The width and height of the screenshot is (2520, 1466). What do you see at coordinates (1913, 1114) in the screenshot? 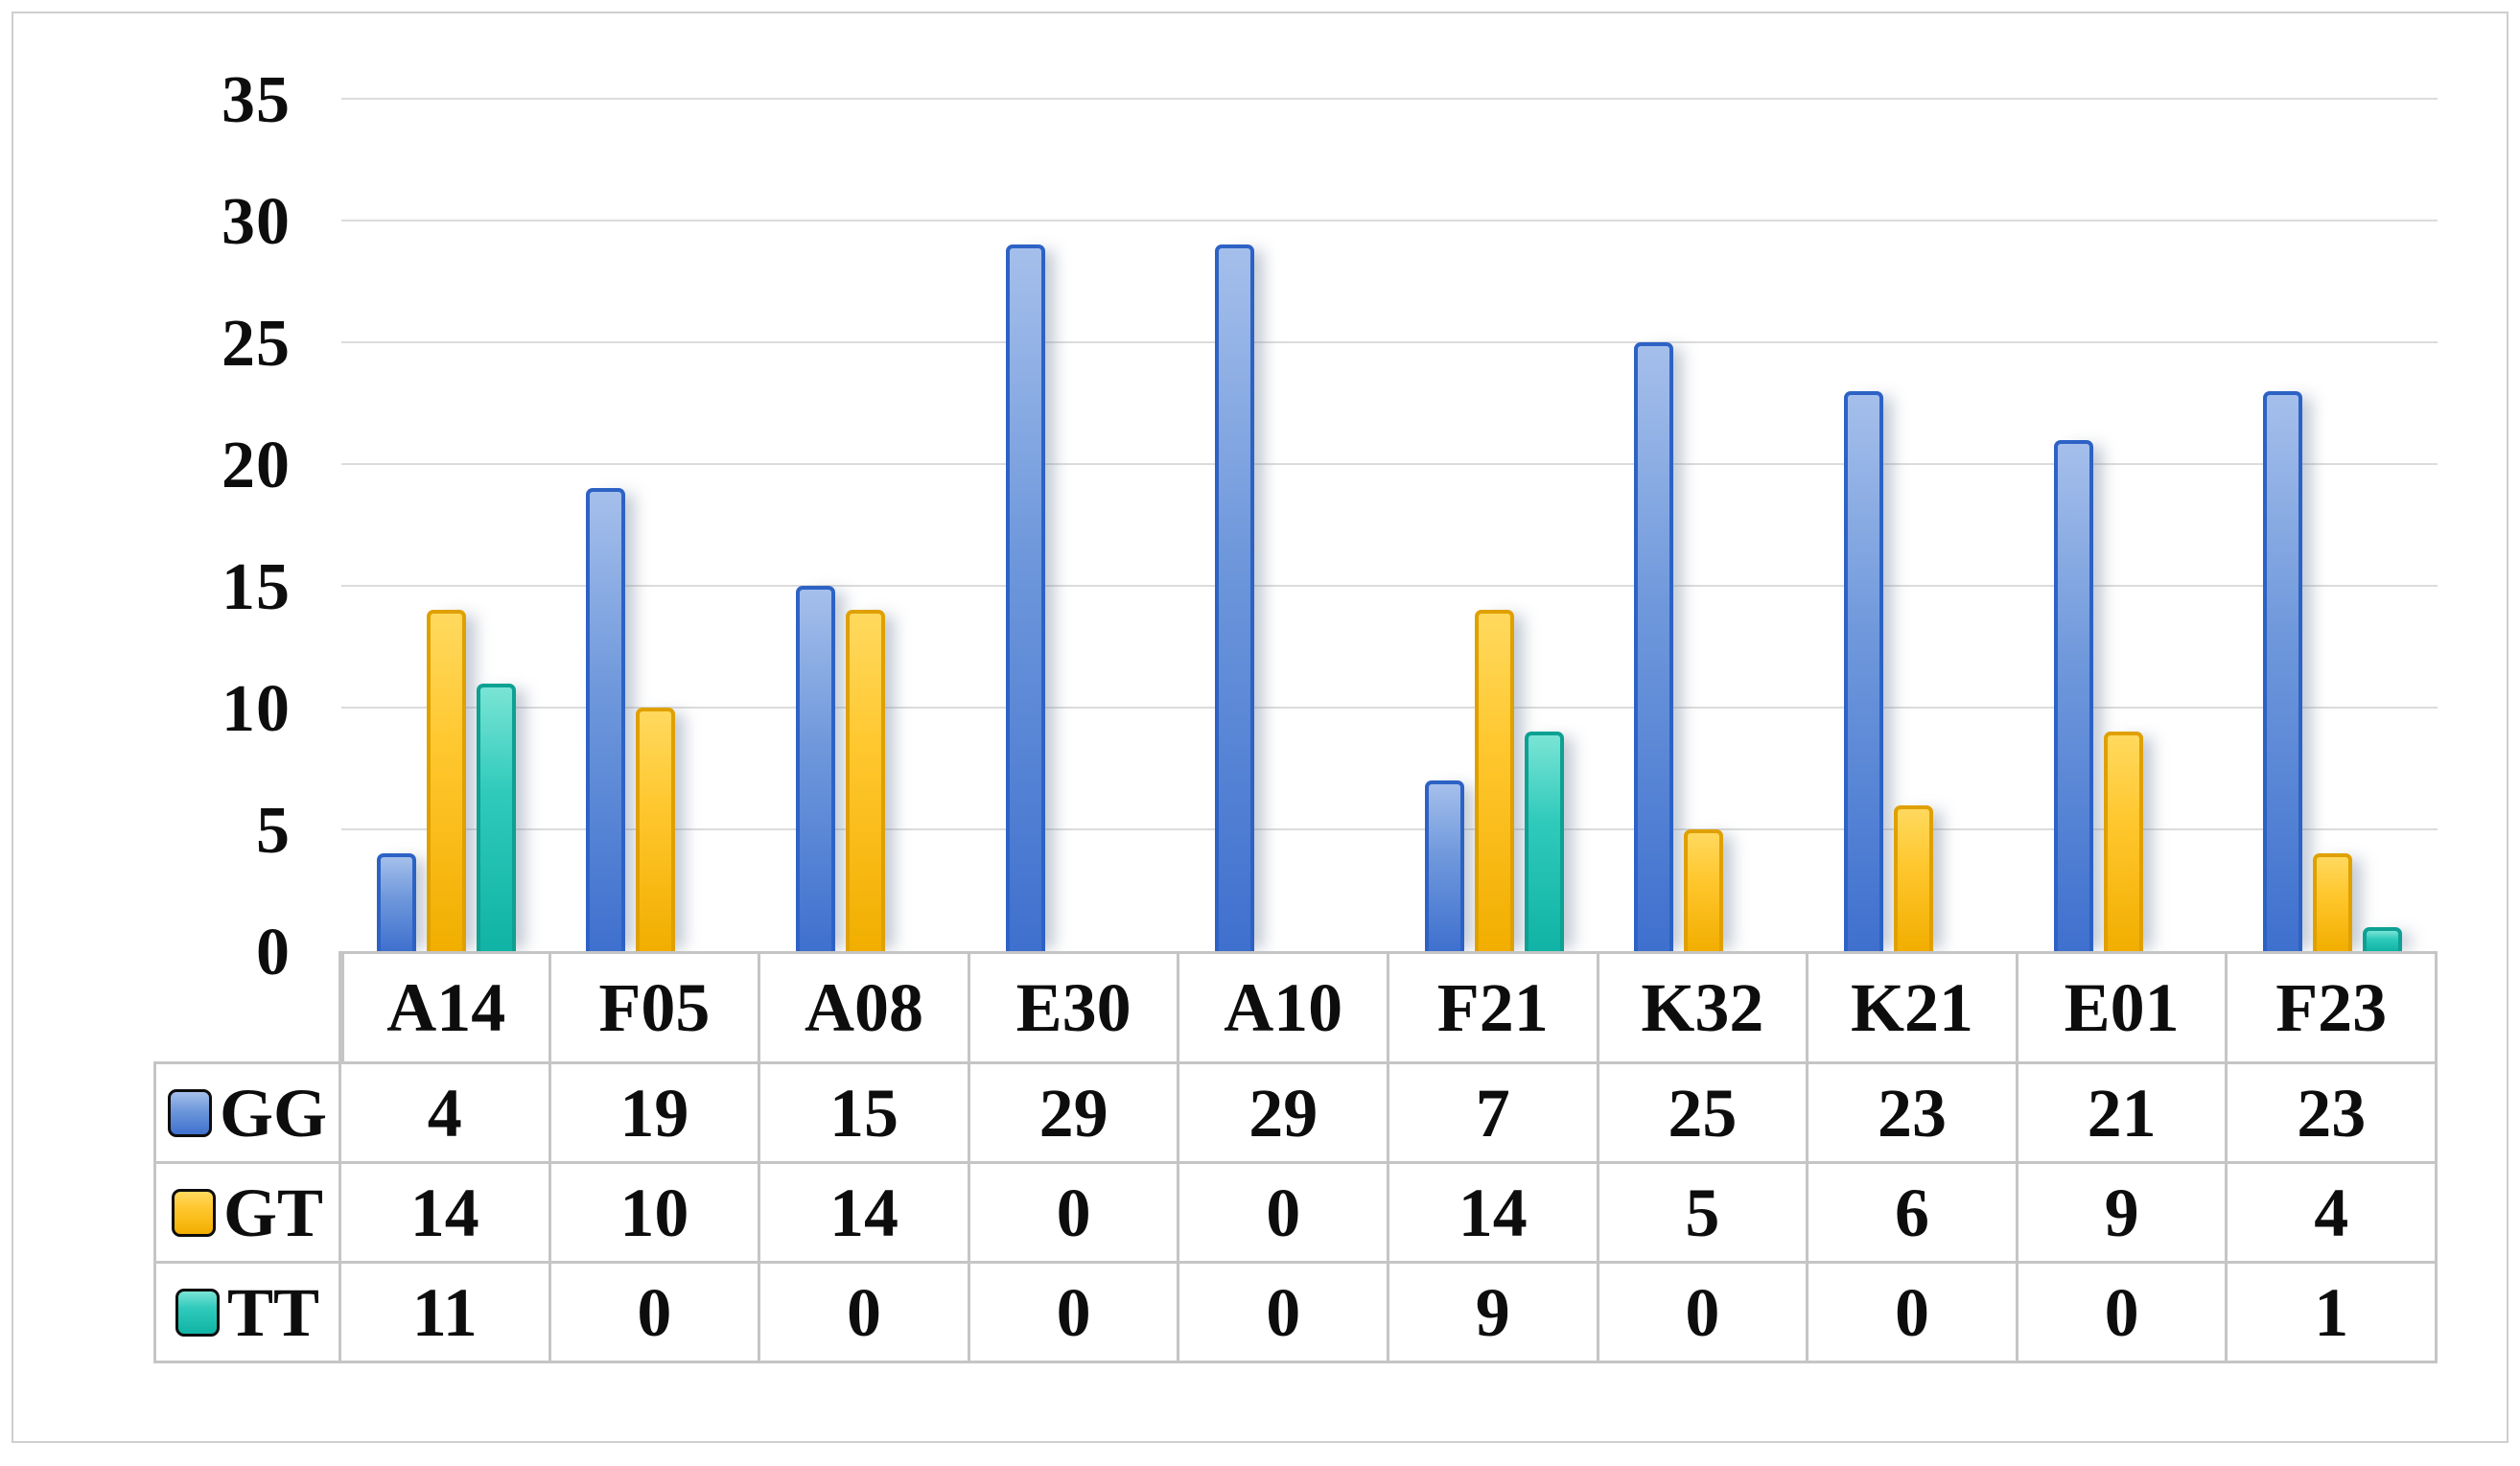
I see `table-value-gg-k21: 23` at bounding box center [1913, 1114].